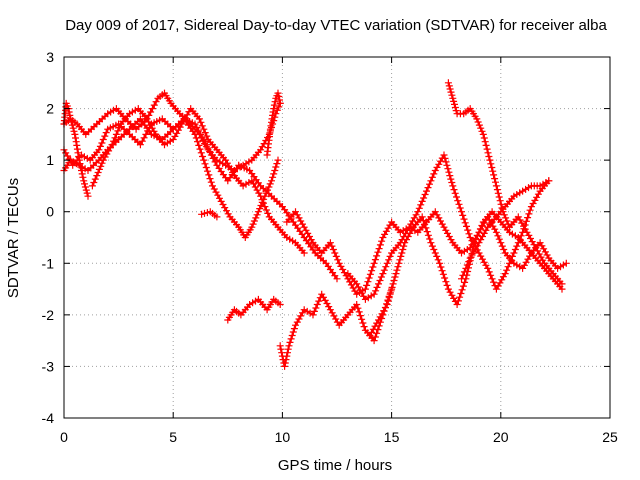 The height and width of the screenshot is (480, 640). Describe the element at coordinates (50, 212) in the screenshot. I see `y-tick-label: 0` at that location.